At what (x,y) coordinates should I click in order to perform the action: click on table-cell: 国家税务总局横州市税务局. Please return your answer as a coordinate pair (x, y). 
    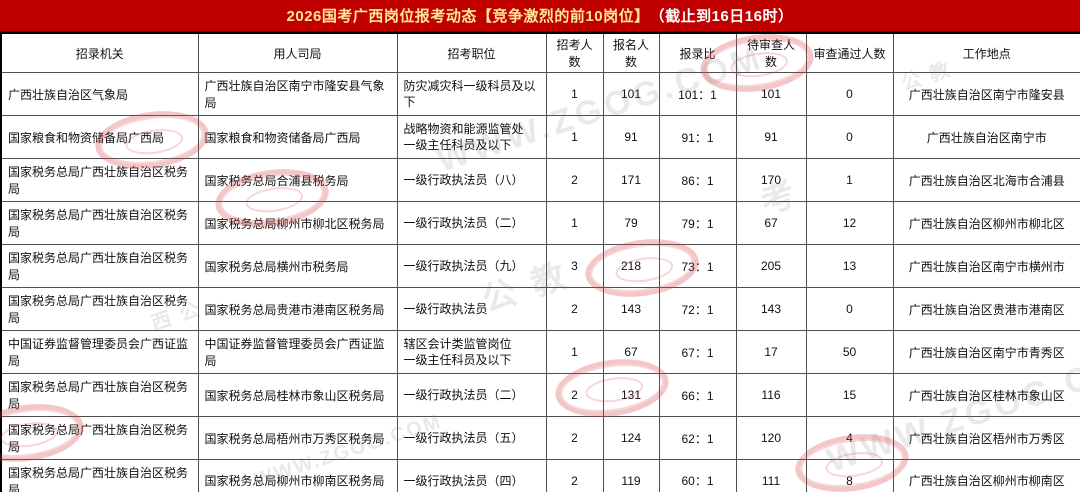
    Looking at the image, I should click on (297, 266).